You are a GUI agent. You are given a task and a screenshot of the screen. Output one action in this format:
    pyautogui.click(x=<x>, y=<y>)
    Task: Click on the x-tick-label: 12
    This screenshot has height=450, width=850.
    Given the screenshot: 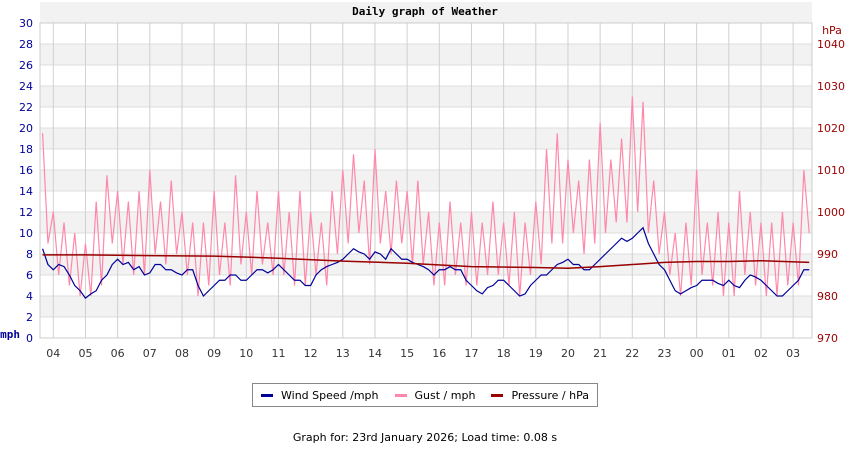 What is the action you would take?
    pyautogui.click(x=311, y=353)
    